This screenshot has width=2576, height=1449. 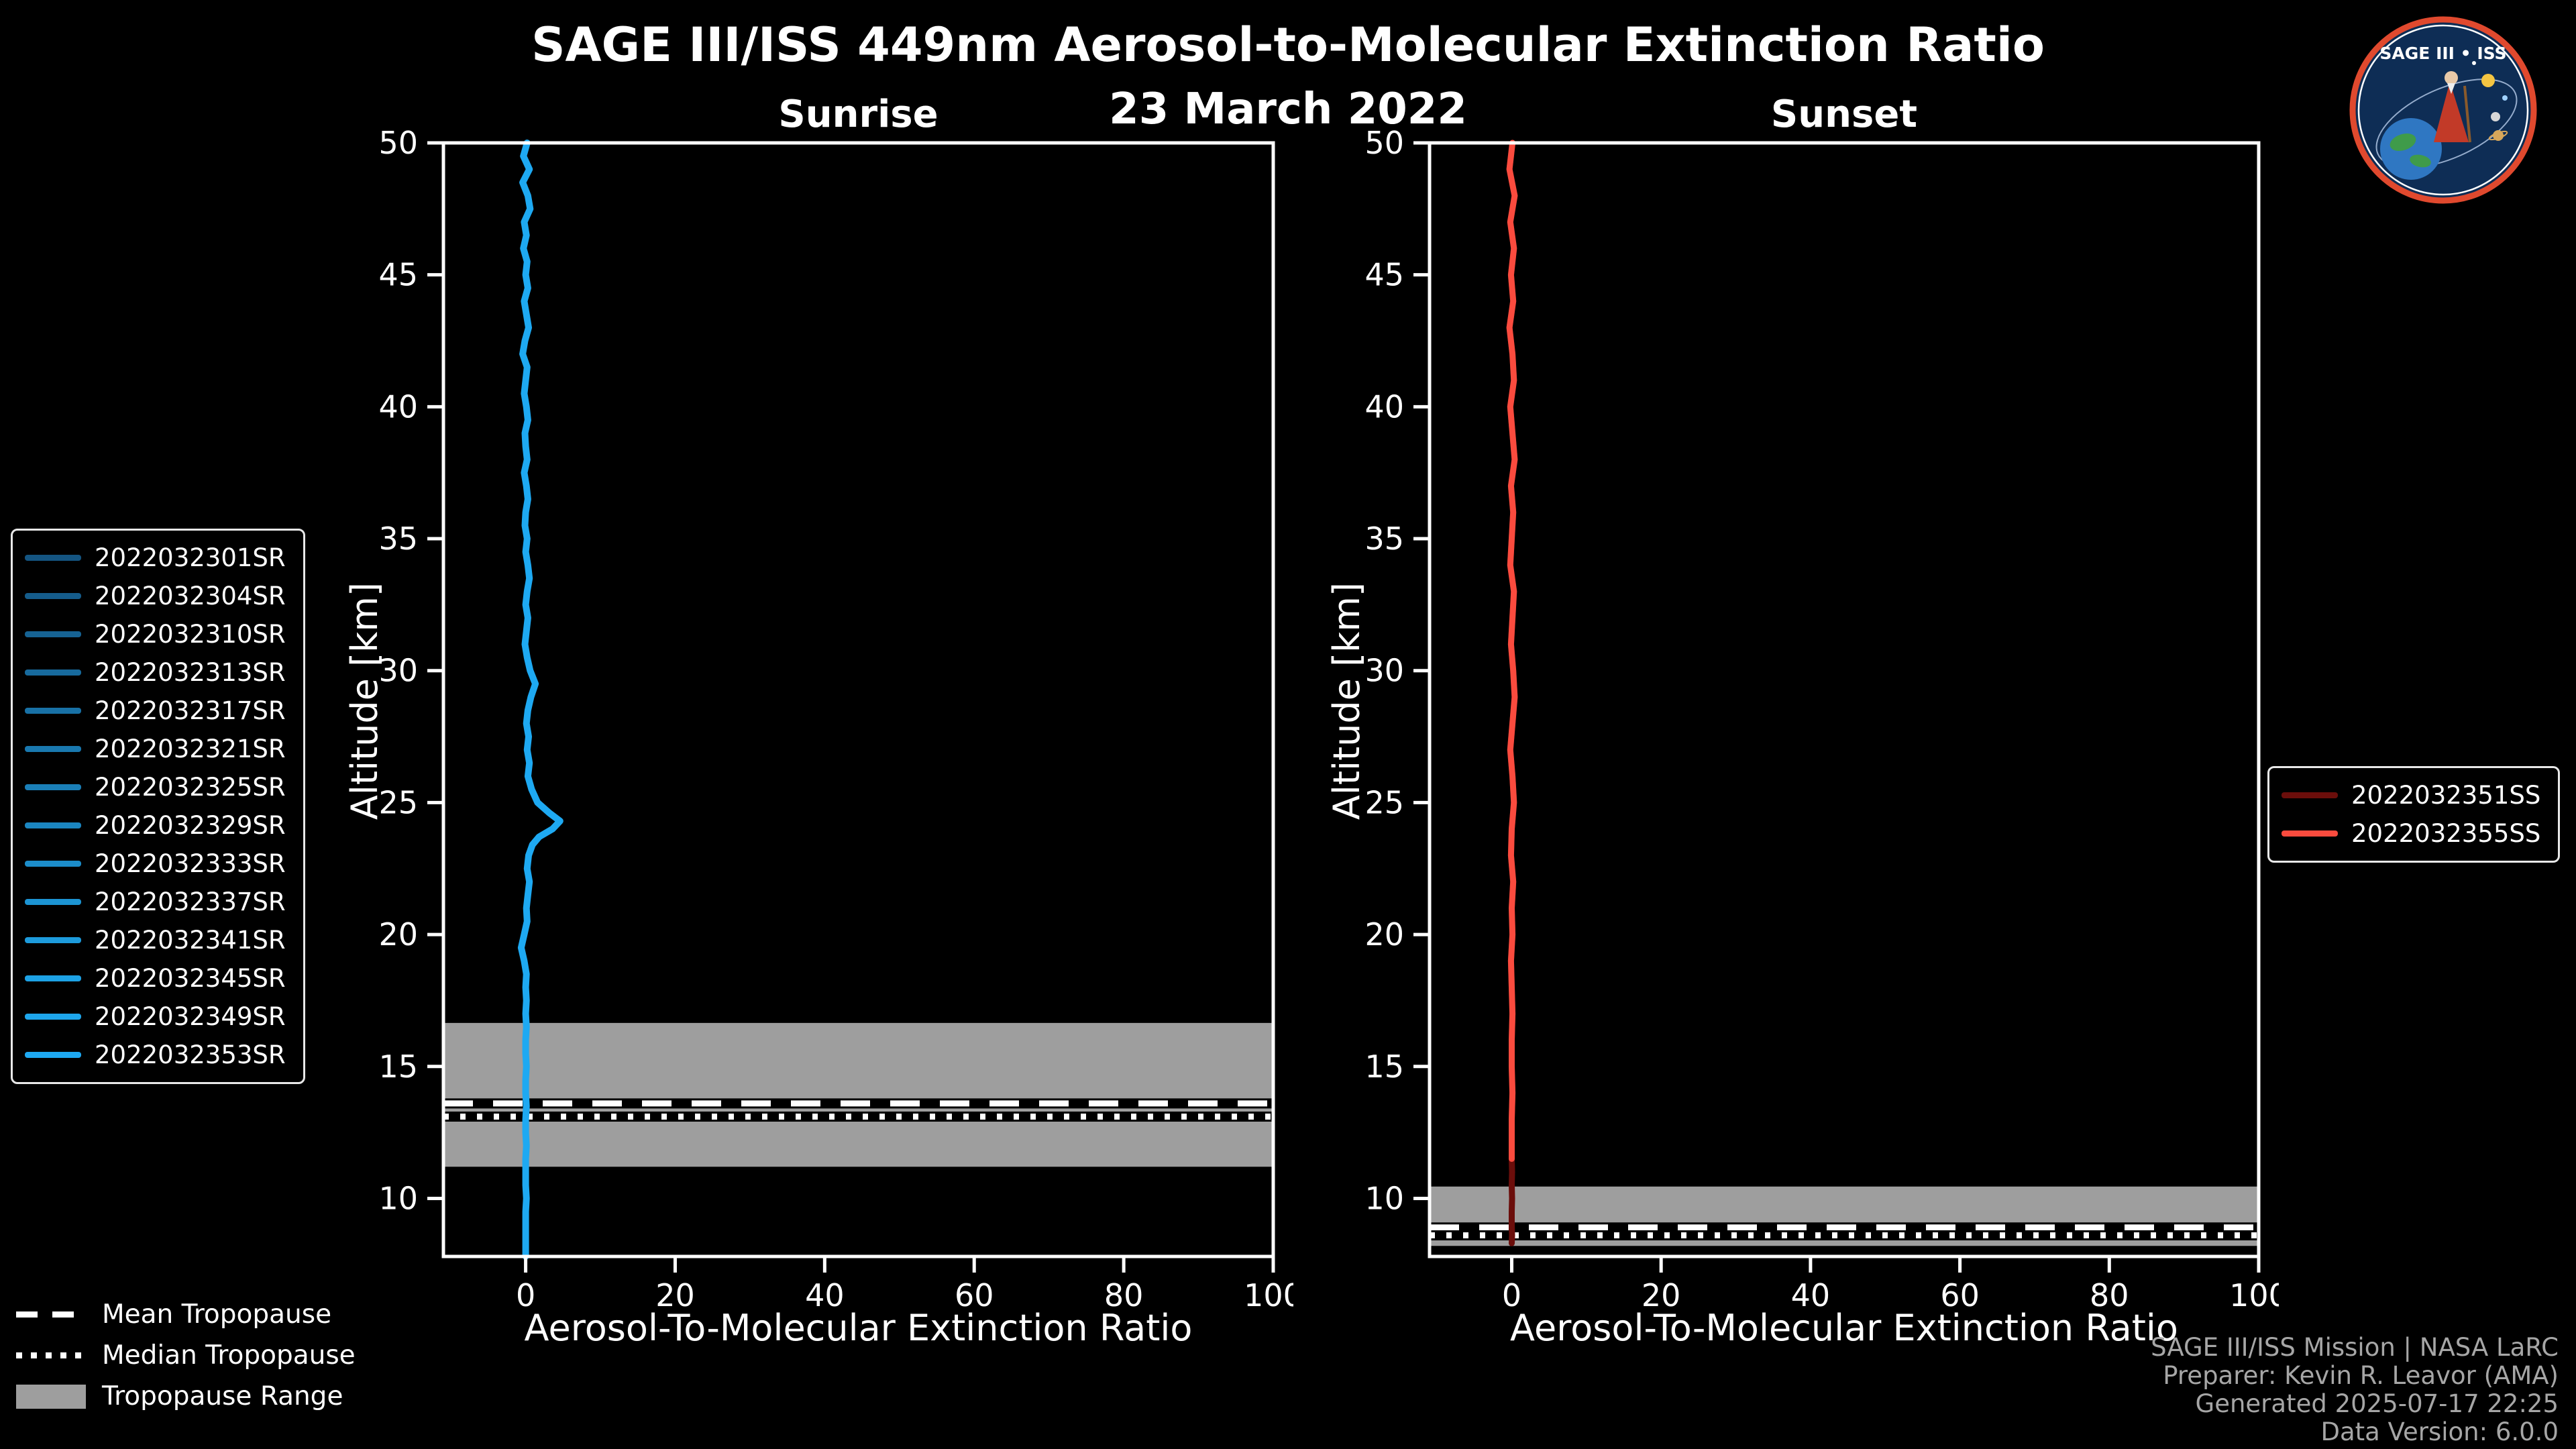 I want to click on y-tick-label: 15, so click(x=398, y=1067).